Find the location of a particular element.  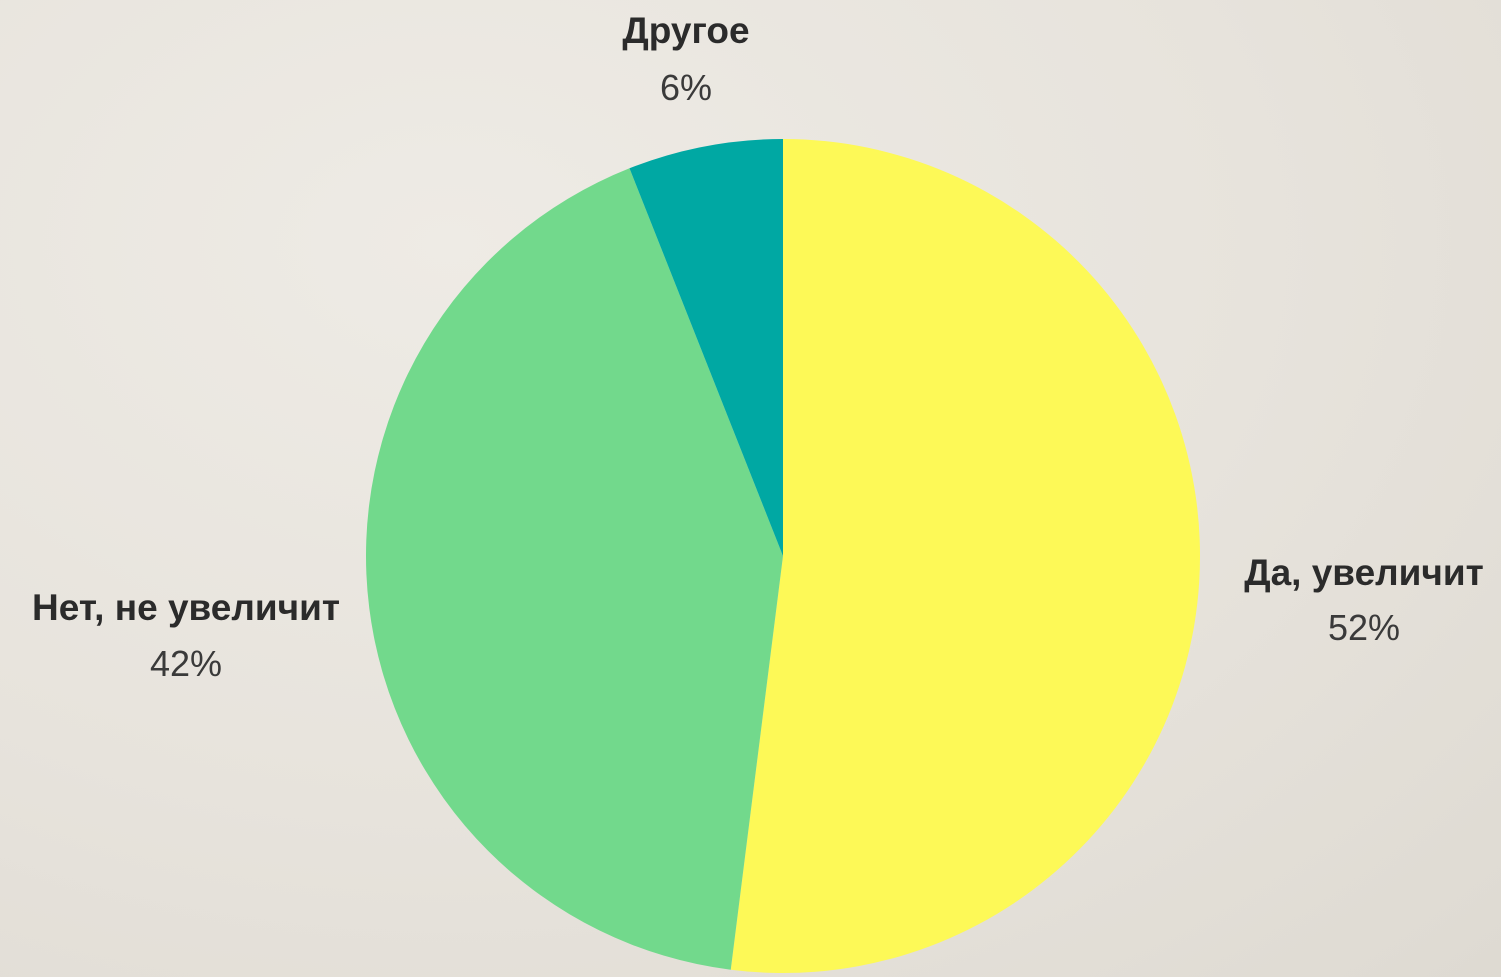

label-group-other: Другое 6% is located at coordinates (685, 59).